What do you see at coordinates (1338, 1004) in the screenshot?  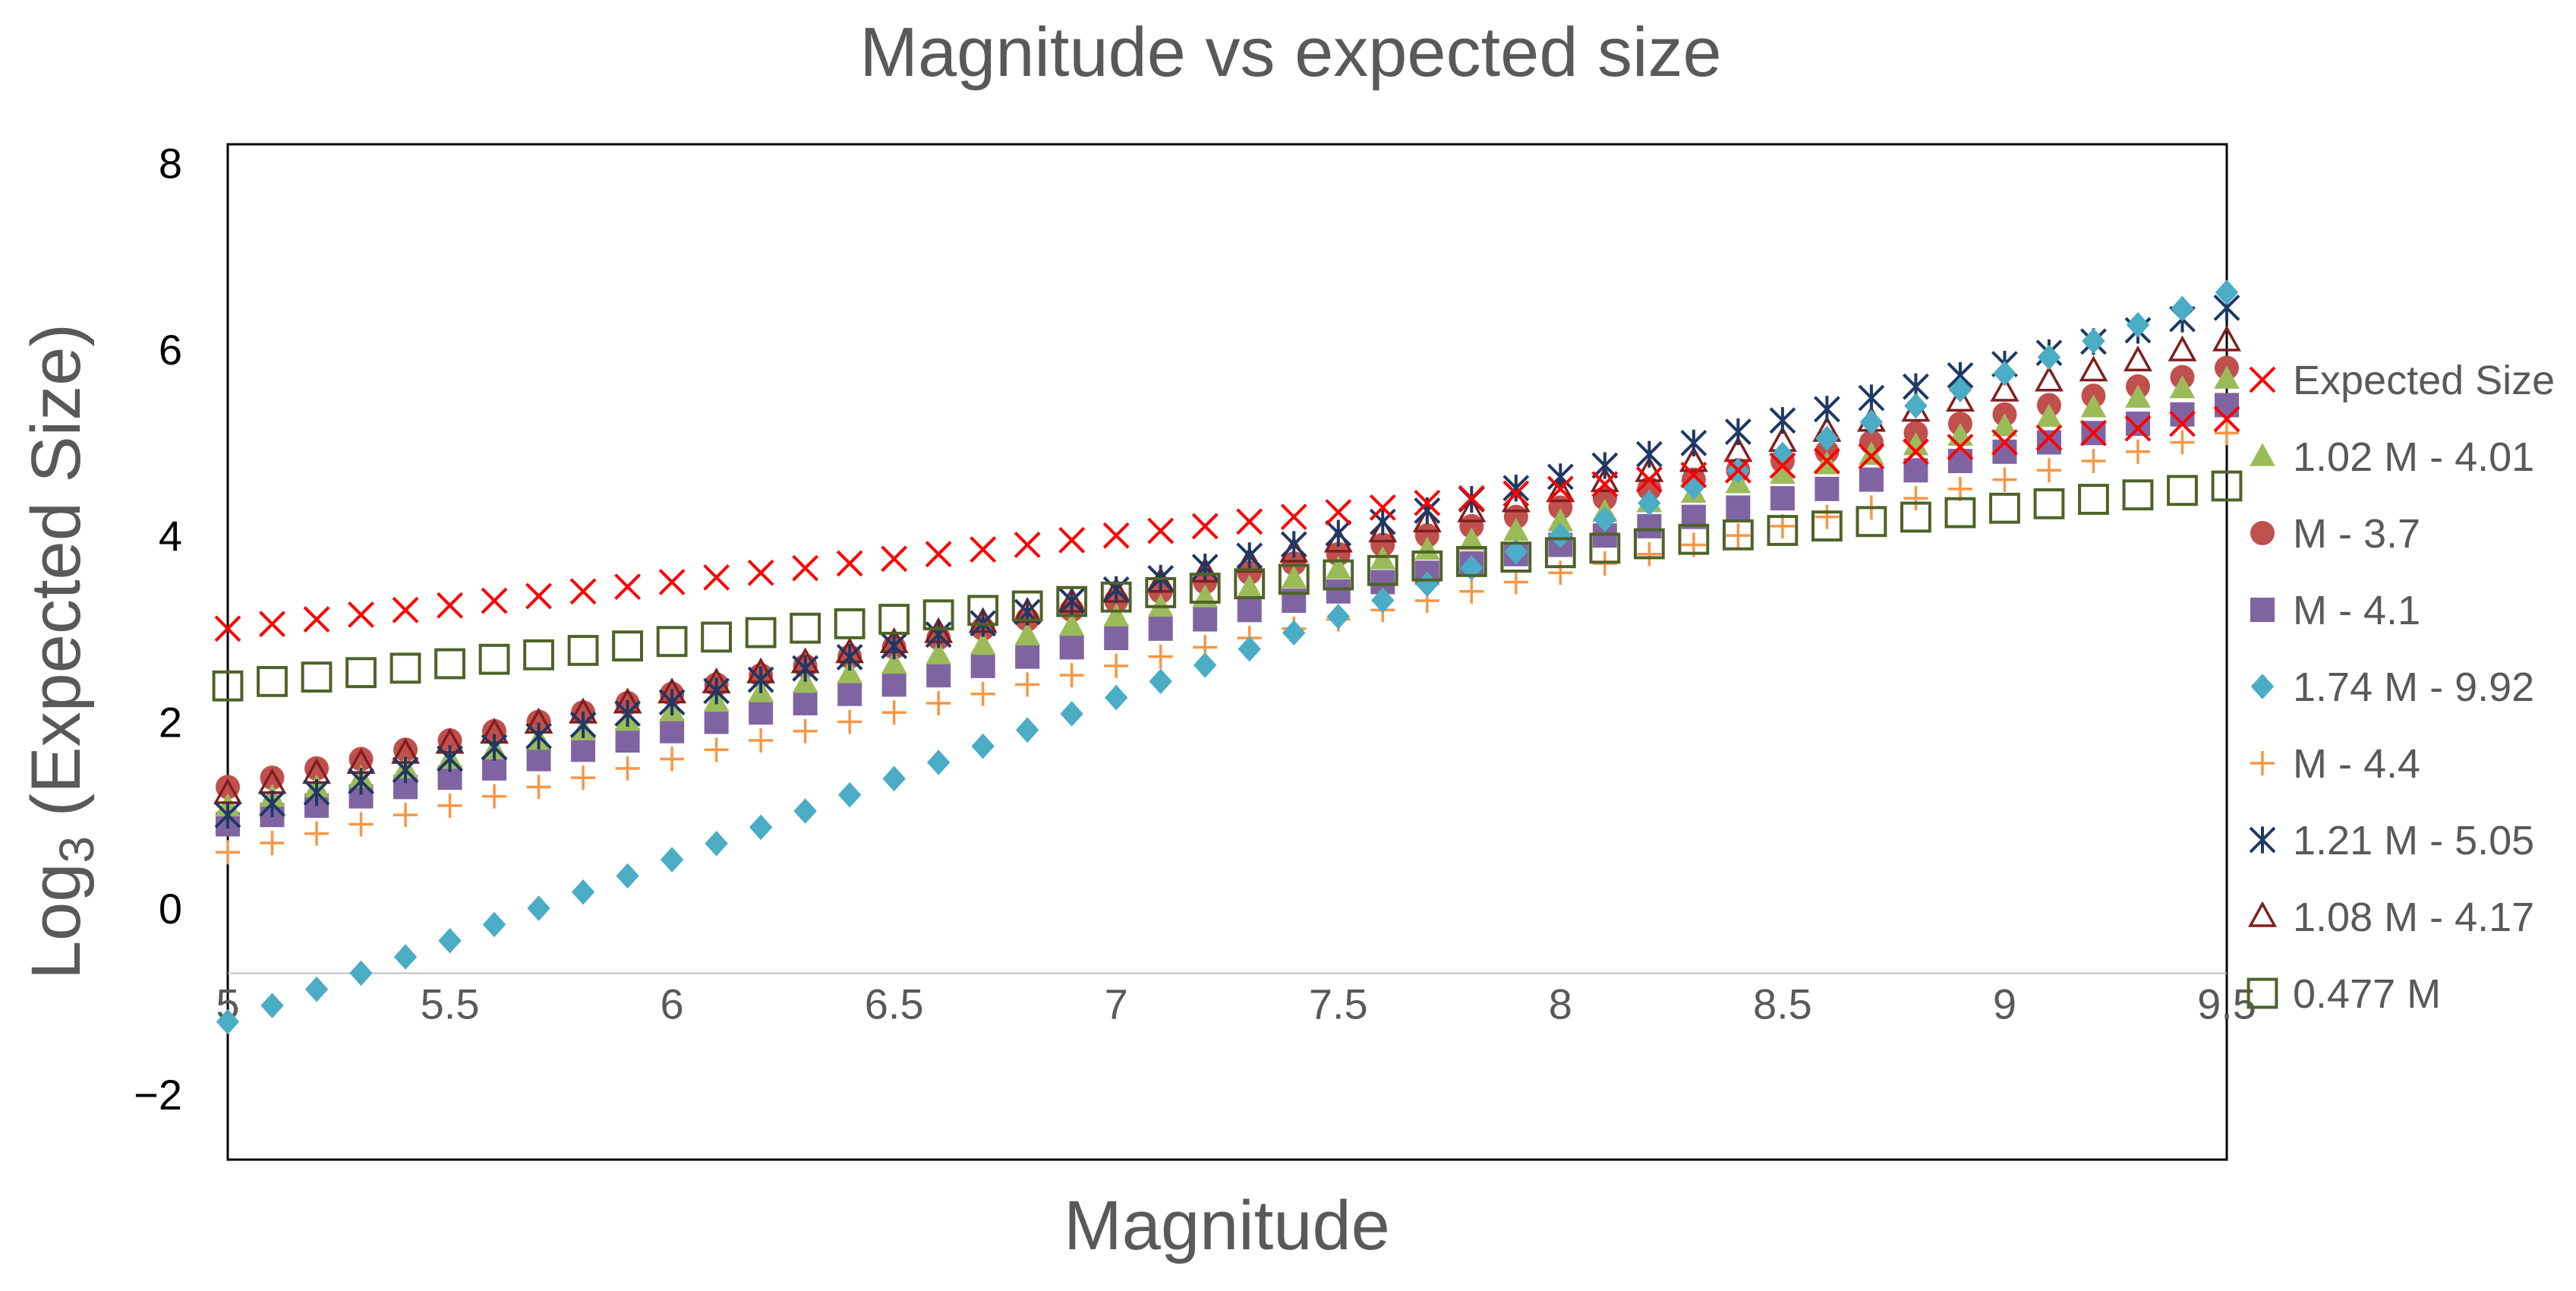 I see `x-tick-label: 7.5` at bounding box center [1338, 1004].